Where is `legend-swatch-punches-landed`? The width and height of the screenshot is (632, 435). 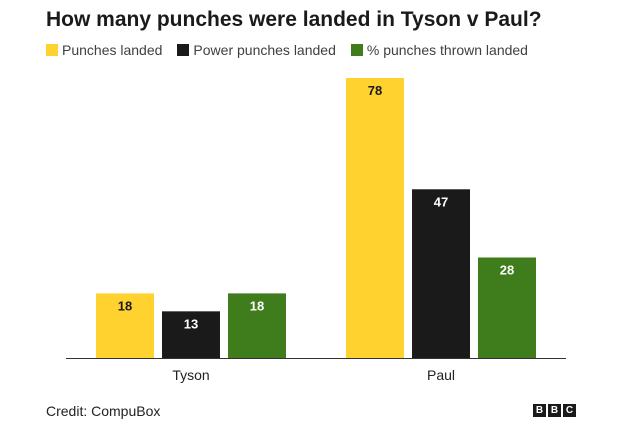 legend-swatch-punches-landed is located at coordinates (52, 50).